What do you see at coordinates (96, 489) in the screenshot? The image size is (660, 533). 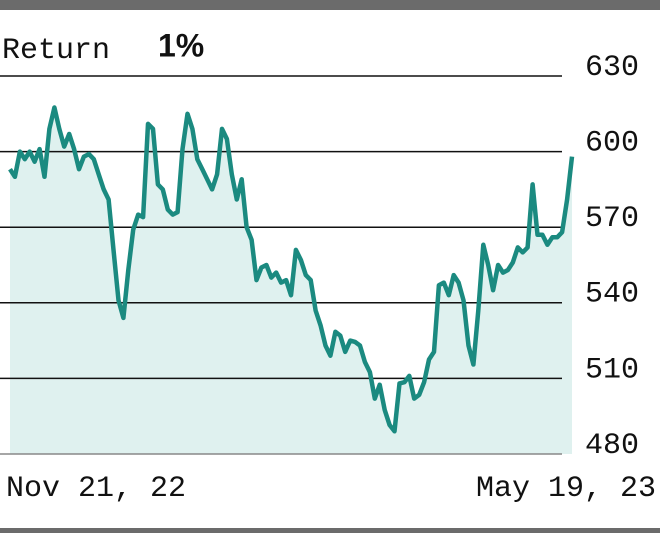 I see `x-tick-label: Nov 21, 22` at bounding box center [96, 489].